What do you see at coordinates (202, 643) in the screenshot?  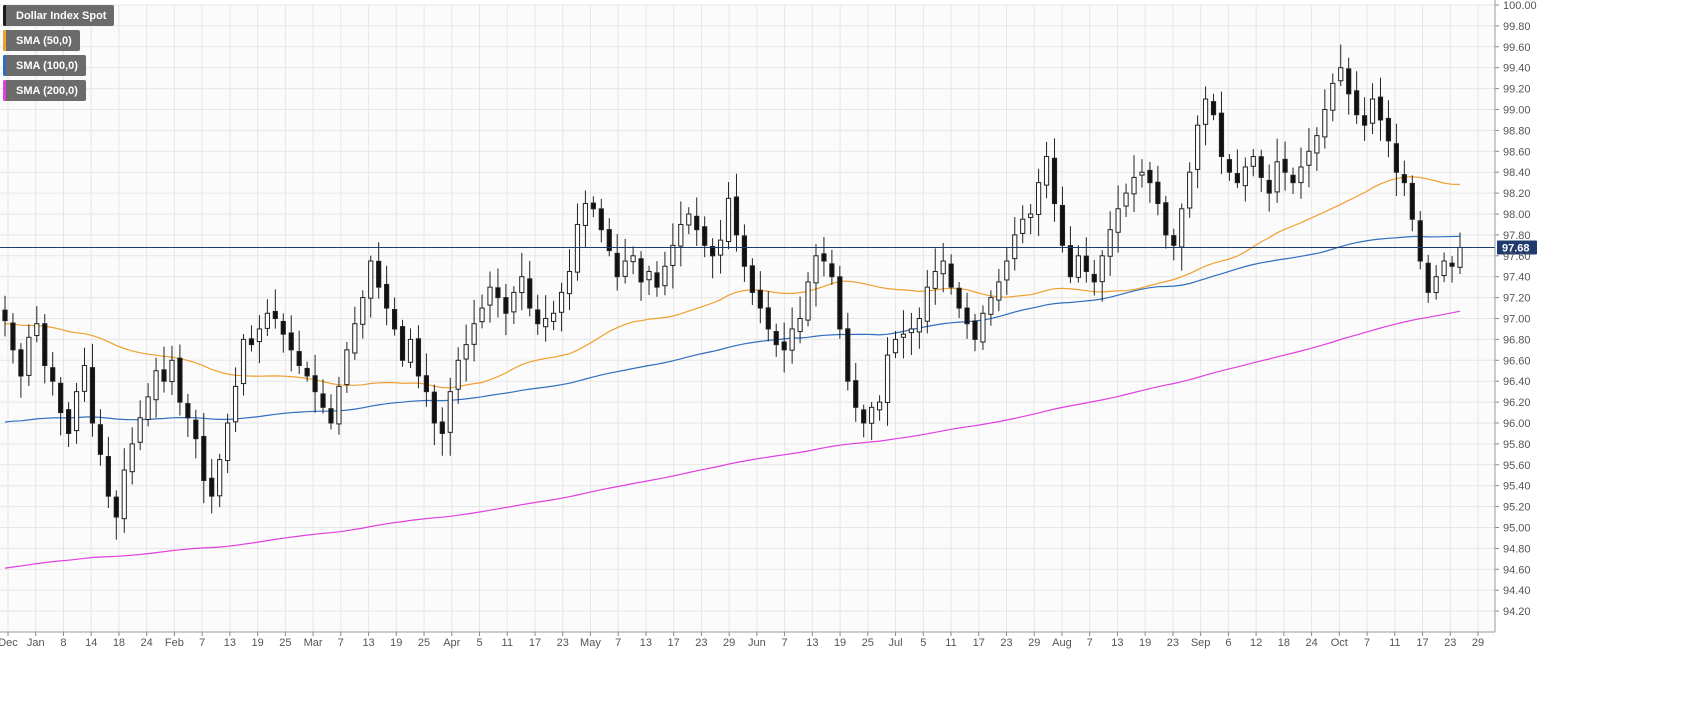 I see `x-tick-label: 7` at bounding box center [202, 643].